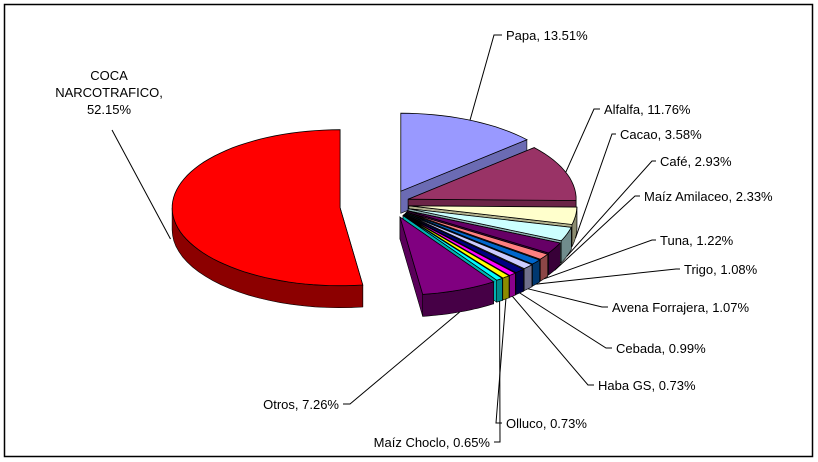  I want to click on pie-slice-alfalfa, so click(492, 174).